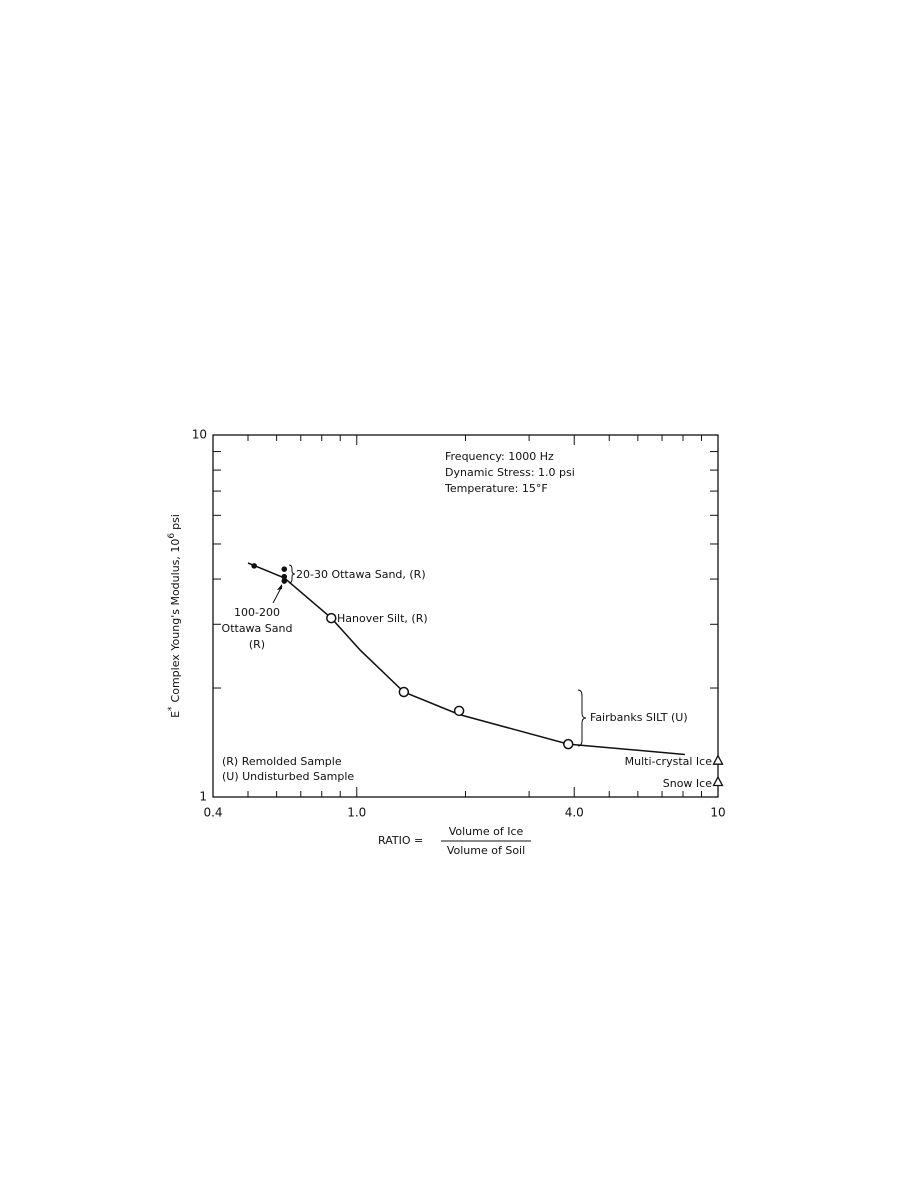 Image resolution: width=918 pixels, height=1188 pixels. What do you see at coordinates (172, 536) in the screenshot?
I see `y-label-exp: 6` at bounding box center [172, 536].